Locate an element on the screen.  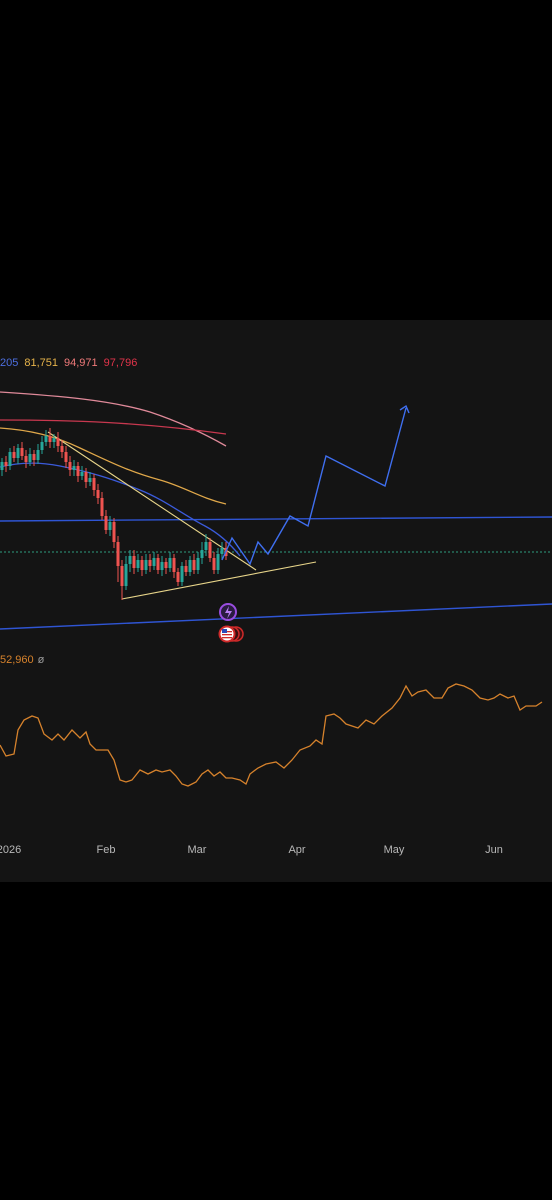
channel-upper-line is located at coordinates (276, 519).